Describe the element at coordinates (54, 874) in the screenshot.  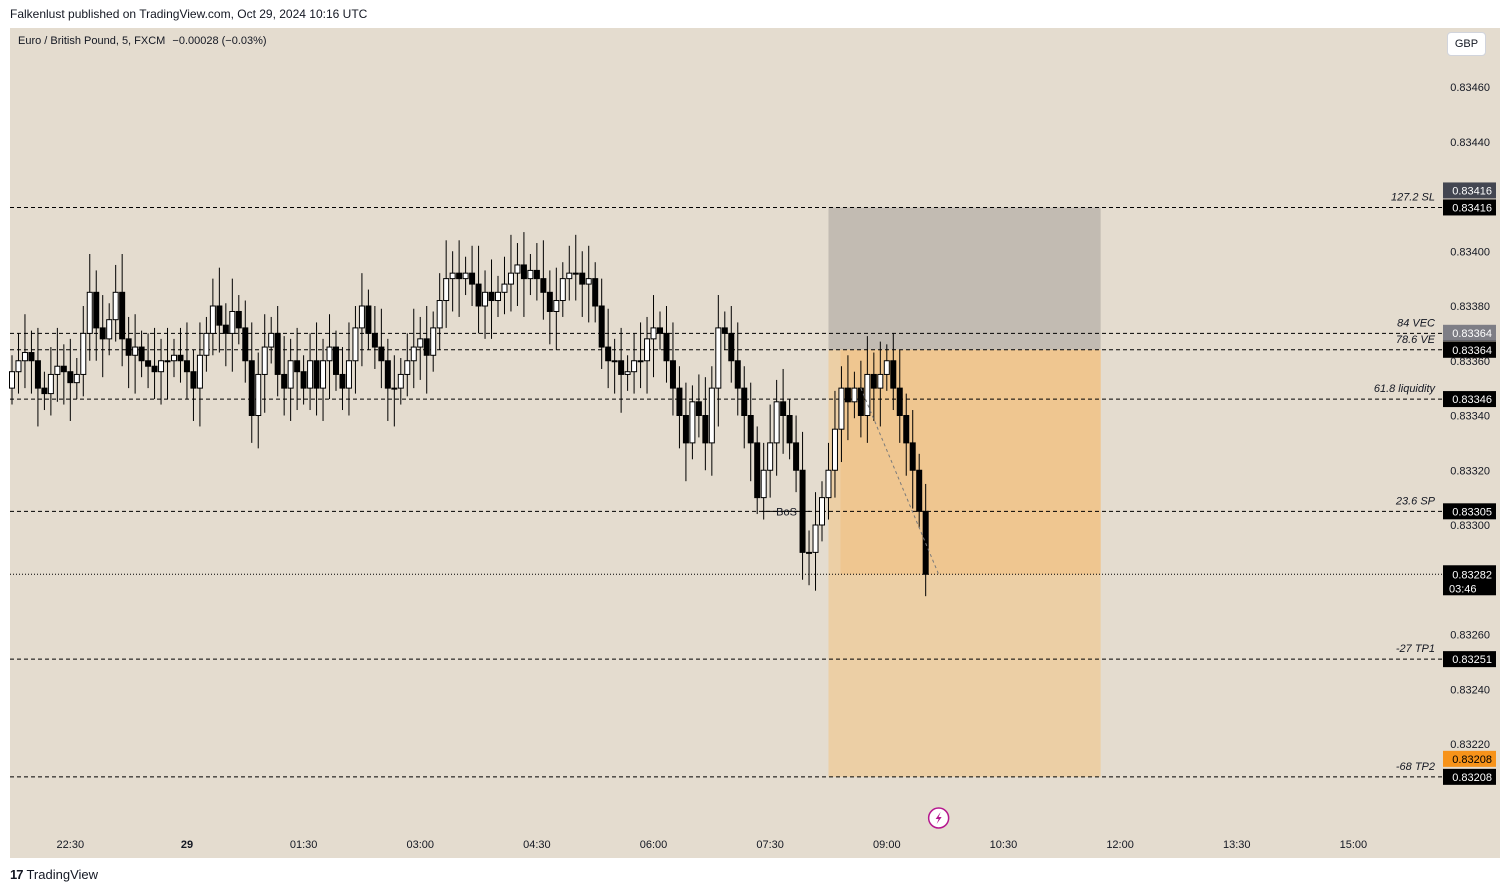
I see `footer-brand: 17 TradingView` at that location.